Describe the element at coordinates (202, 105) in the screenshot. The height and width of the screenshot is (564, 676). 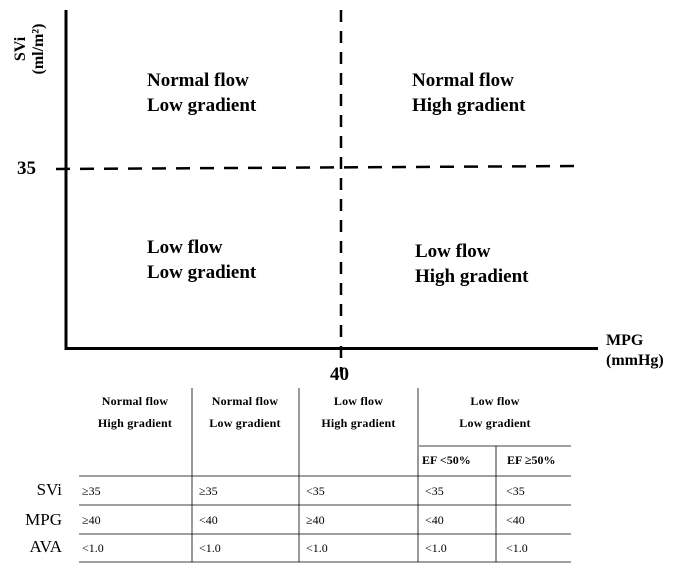
I see `quadrant-top-left-line2: Low gradient` at that location.